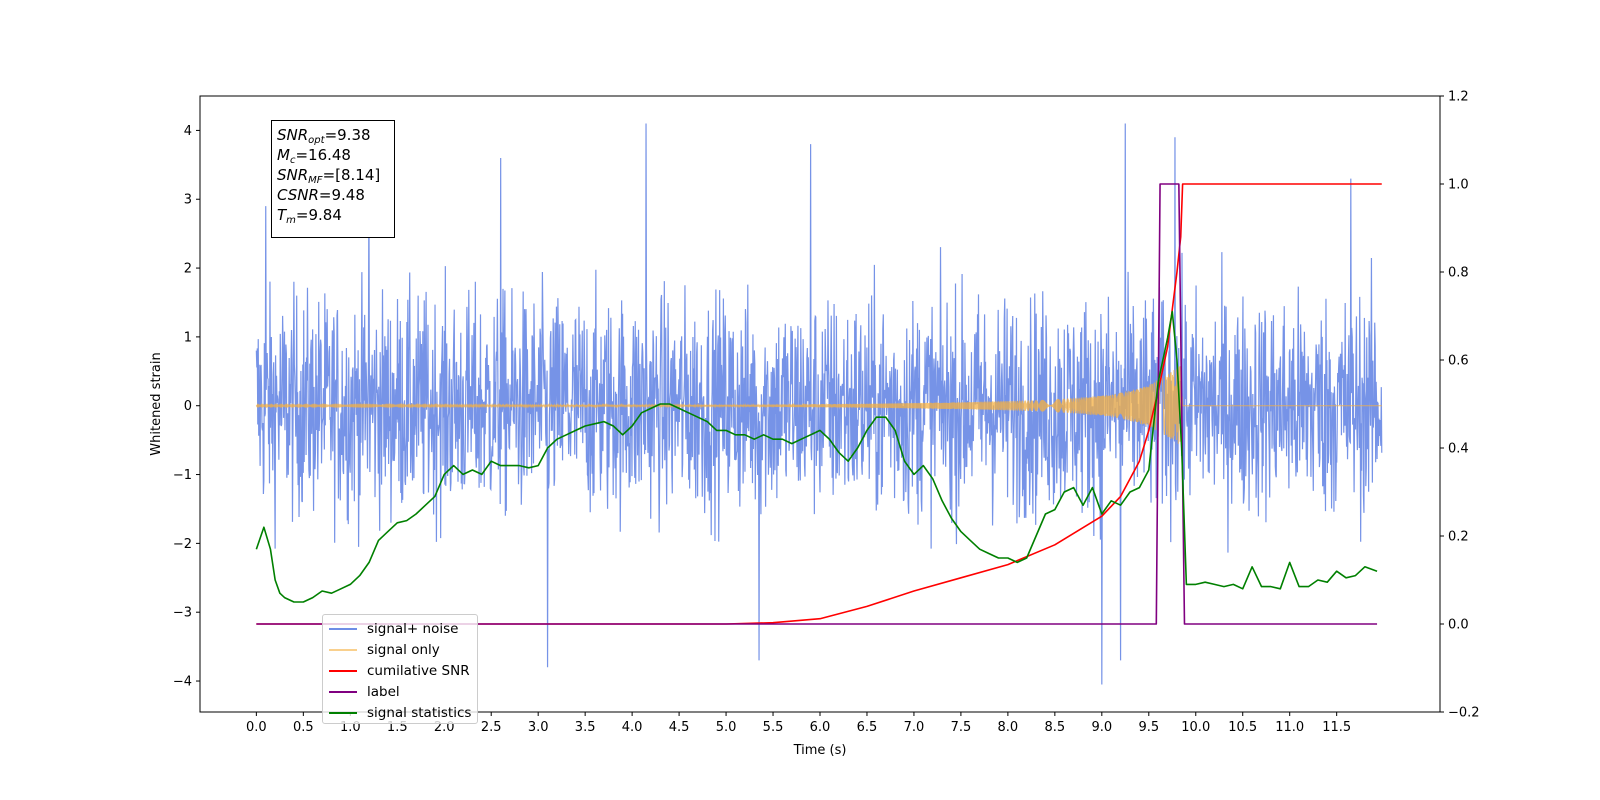 Image resolution: width=1600 pixels, height=800 pixels. What do you see at coordinates (961, 727) in the screenshot?
I see `x-tick-label: 7.5` at bounding box center [961, 727].